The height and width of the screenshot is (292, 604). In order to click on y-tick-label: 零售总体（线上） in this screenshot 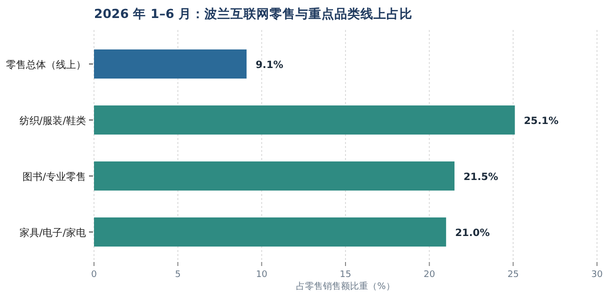, I will do `click(46, 65)`.